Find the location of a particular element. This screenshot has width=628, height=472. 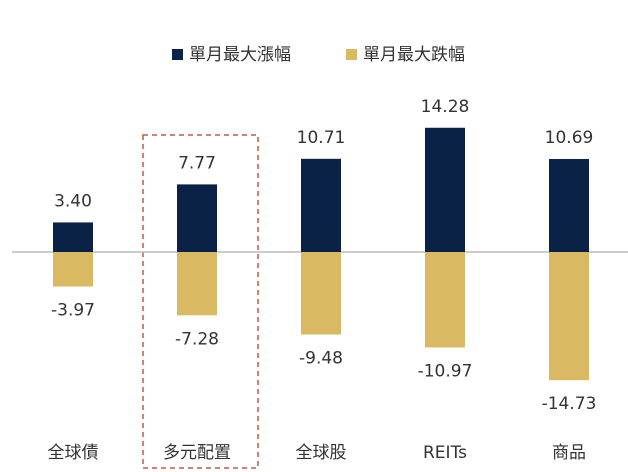

data-label: -9.48 is located at coordinates (321, 358).